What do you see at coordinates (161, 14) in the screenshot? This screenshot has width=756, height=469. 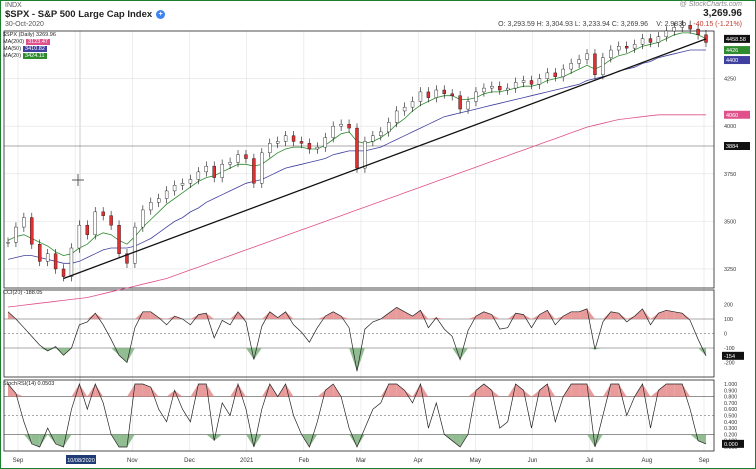 I see `info-icon: +` at bounding box center [161, 14].